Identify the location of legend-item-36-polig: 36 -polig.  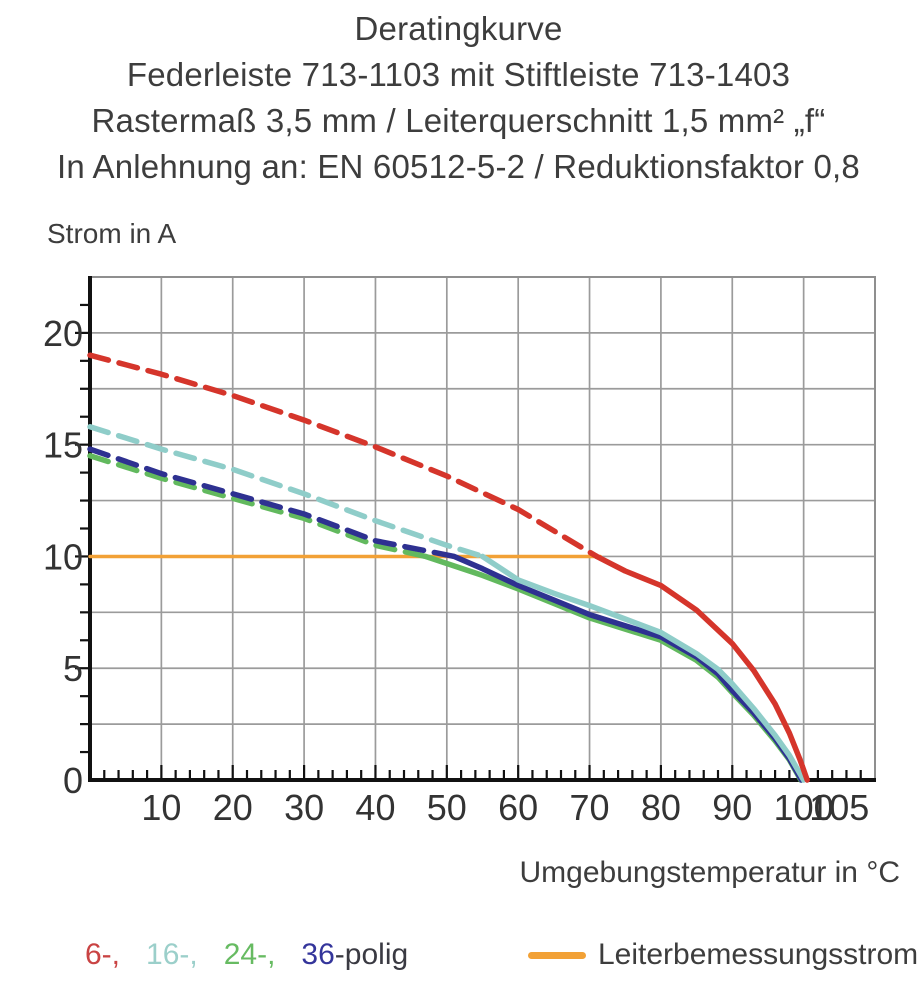
(354, 955).